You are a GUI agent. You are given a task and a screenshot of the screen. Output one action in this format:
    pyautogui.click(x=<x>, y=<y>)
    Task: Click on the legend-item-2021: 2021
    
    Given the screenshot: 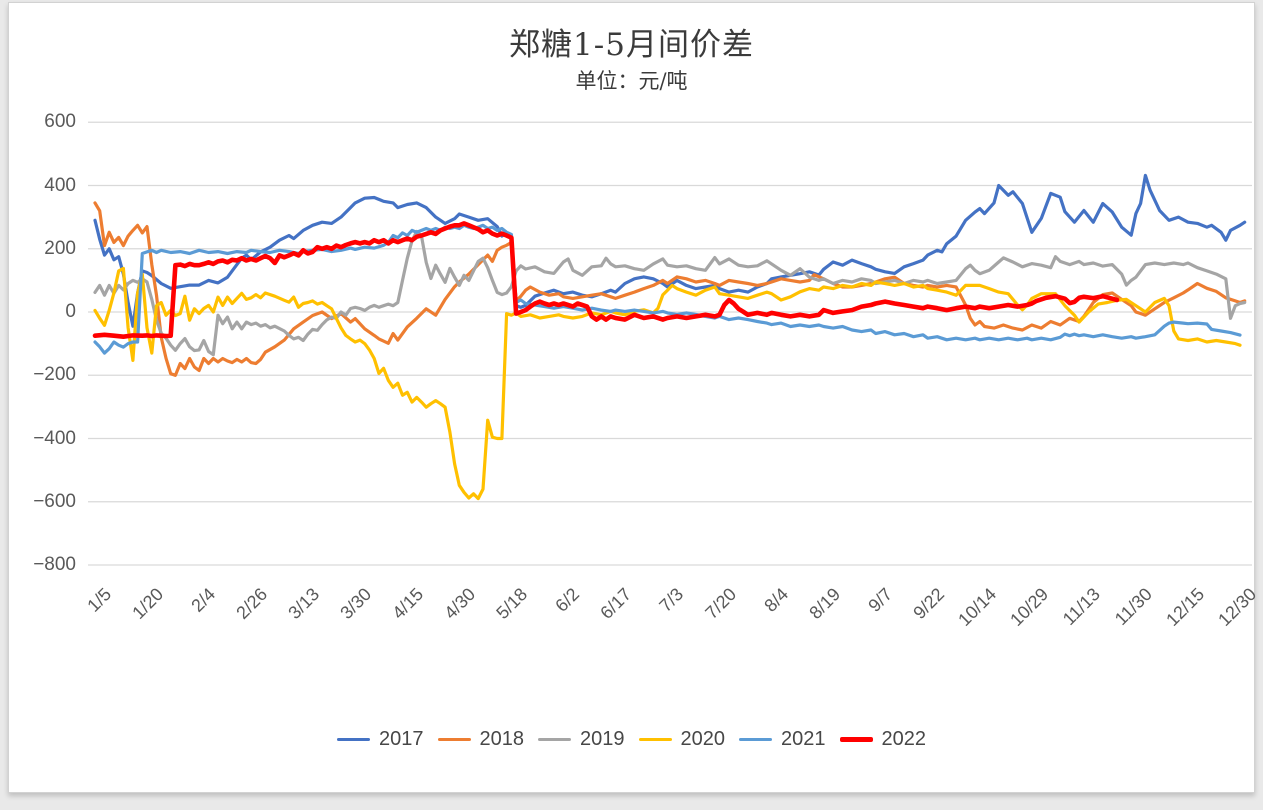 What is the action you would take?
    pyautogui.click(x=782, y=739)
    